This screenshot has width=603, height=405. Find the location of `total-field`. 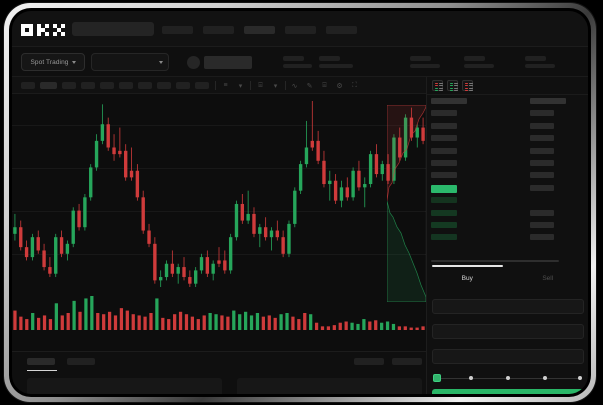

total-field is located at coordinates (508, 356).